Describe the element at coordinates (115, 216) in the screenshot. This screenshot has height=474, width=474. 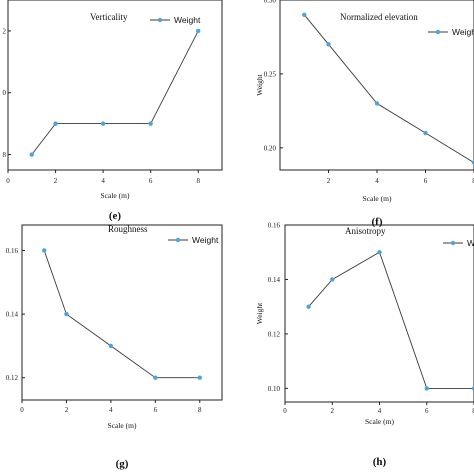
I see `panel-label: (e)` at that location.